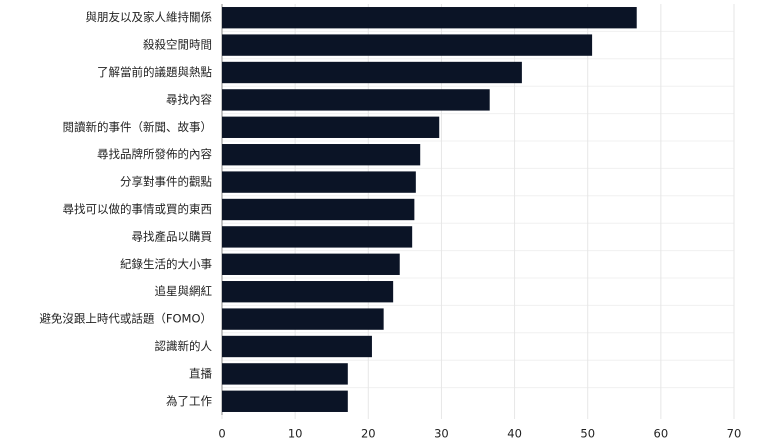 This screenshot has height=448, width=768. What do you see at coordinates (125, 319) in the screenshot?
I see `y-tick-label: 避免沒跟上時代或話題（FOMO）` at bounding box center [125, 319].